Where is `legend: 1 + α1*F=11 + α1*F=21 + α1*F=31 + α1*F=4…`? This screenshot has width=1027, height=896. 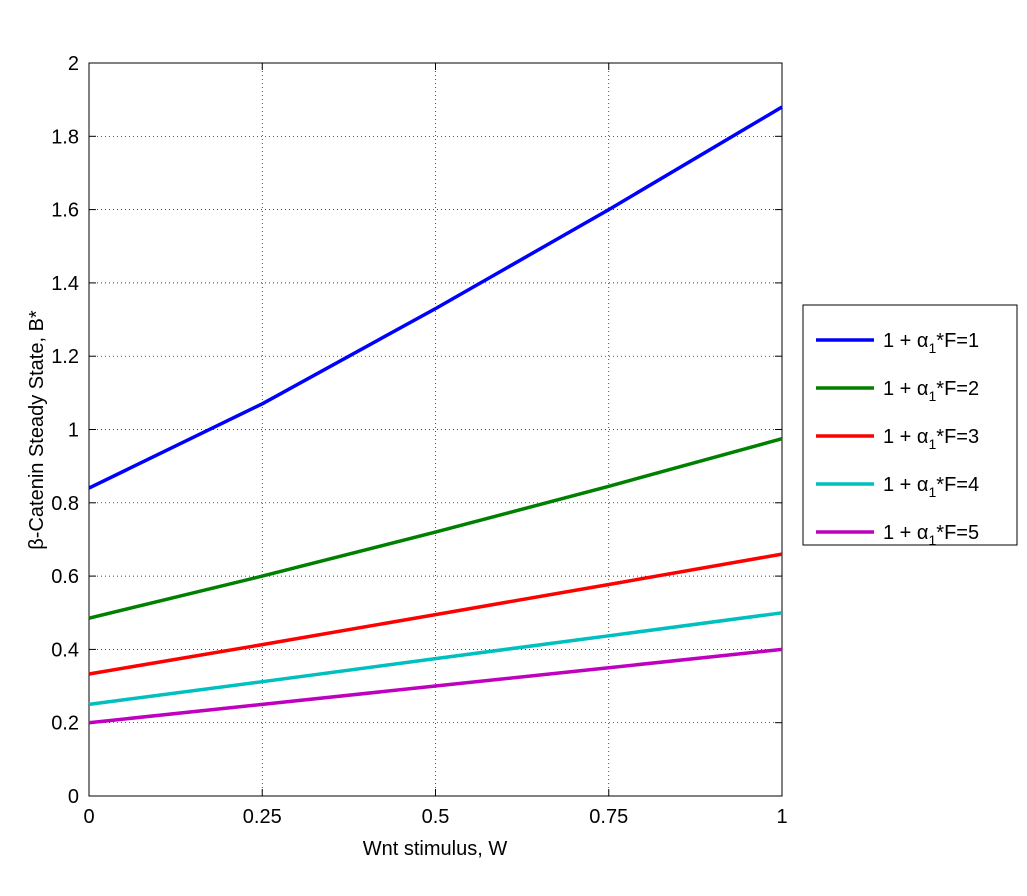
legend: 1 + α1*F=11 + α1*F=21 + α1*F=31 + α1*F=4… is located at coordinates (910, 426).